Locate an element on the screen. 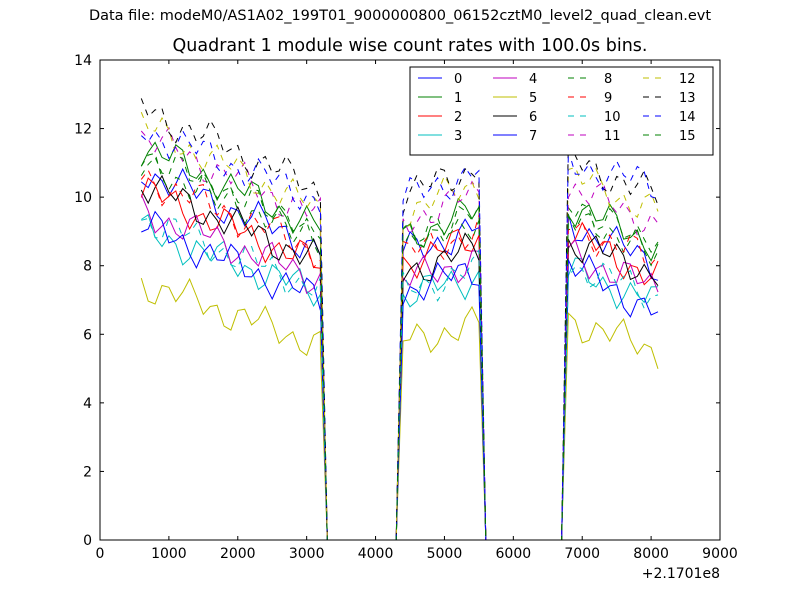  legend-label-2: 2 is located at coordinates (458, 117).